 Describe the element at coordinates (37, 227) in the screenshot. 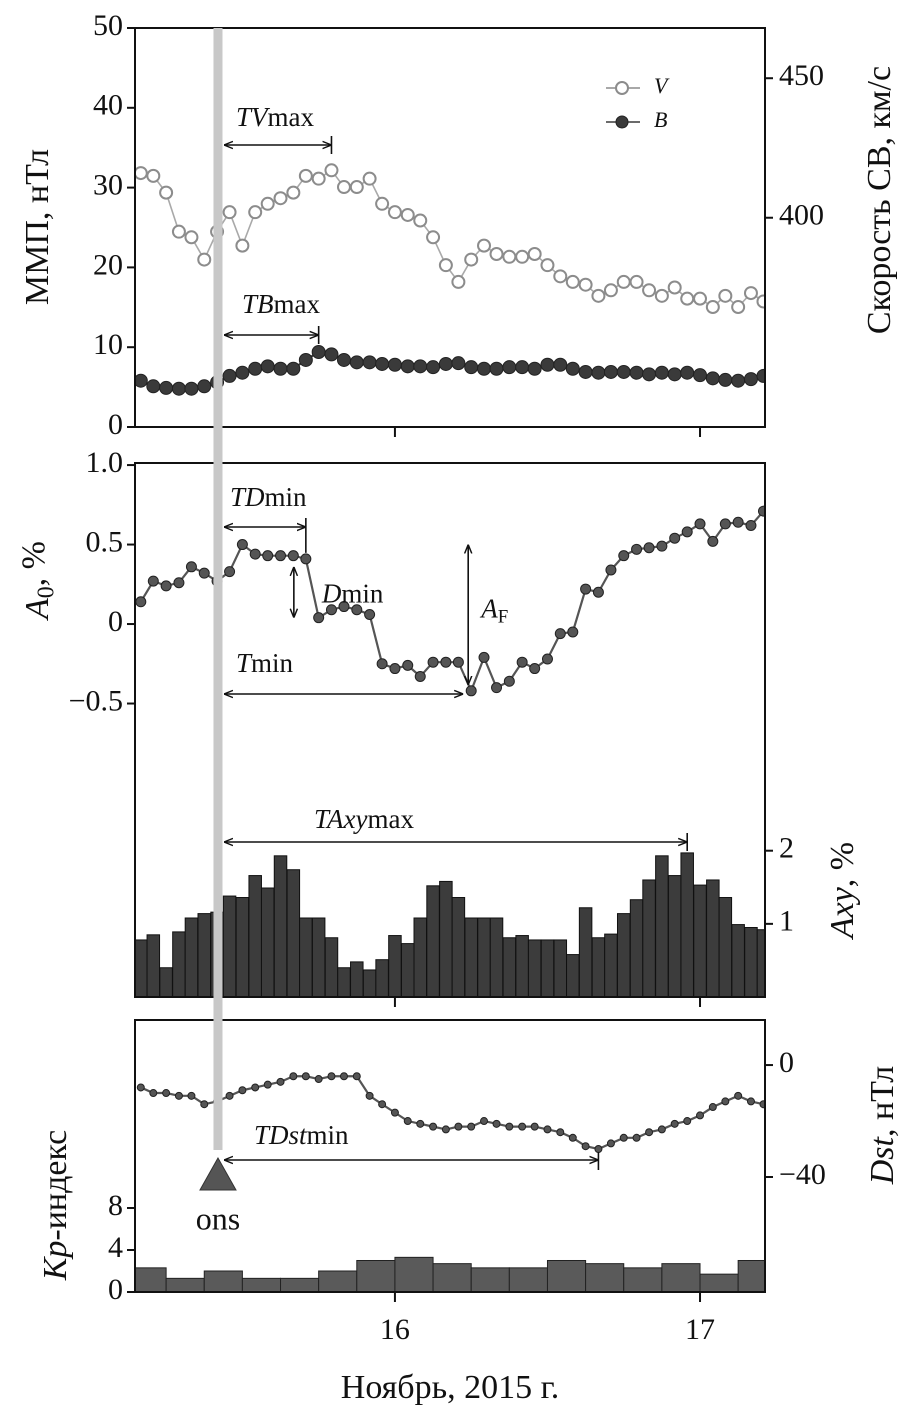

I see `y-axis-label: ММП, нТл` at that location.